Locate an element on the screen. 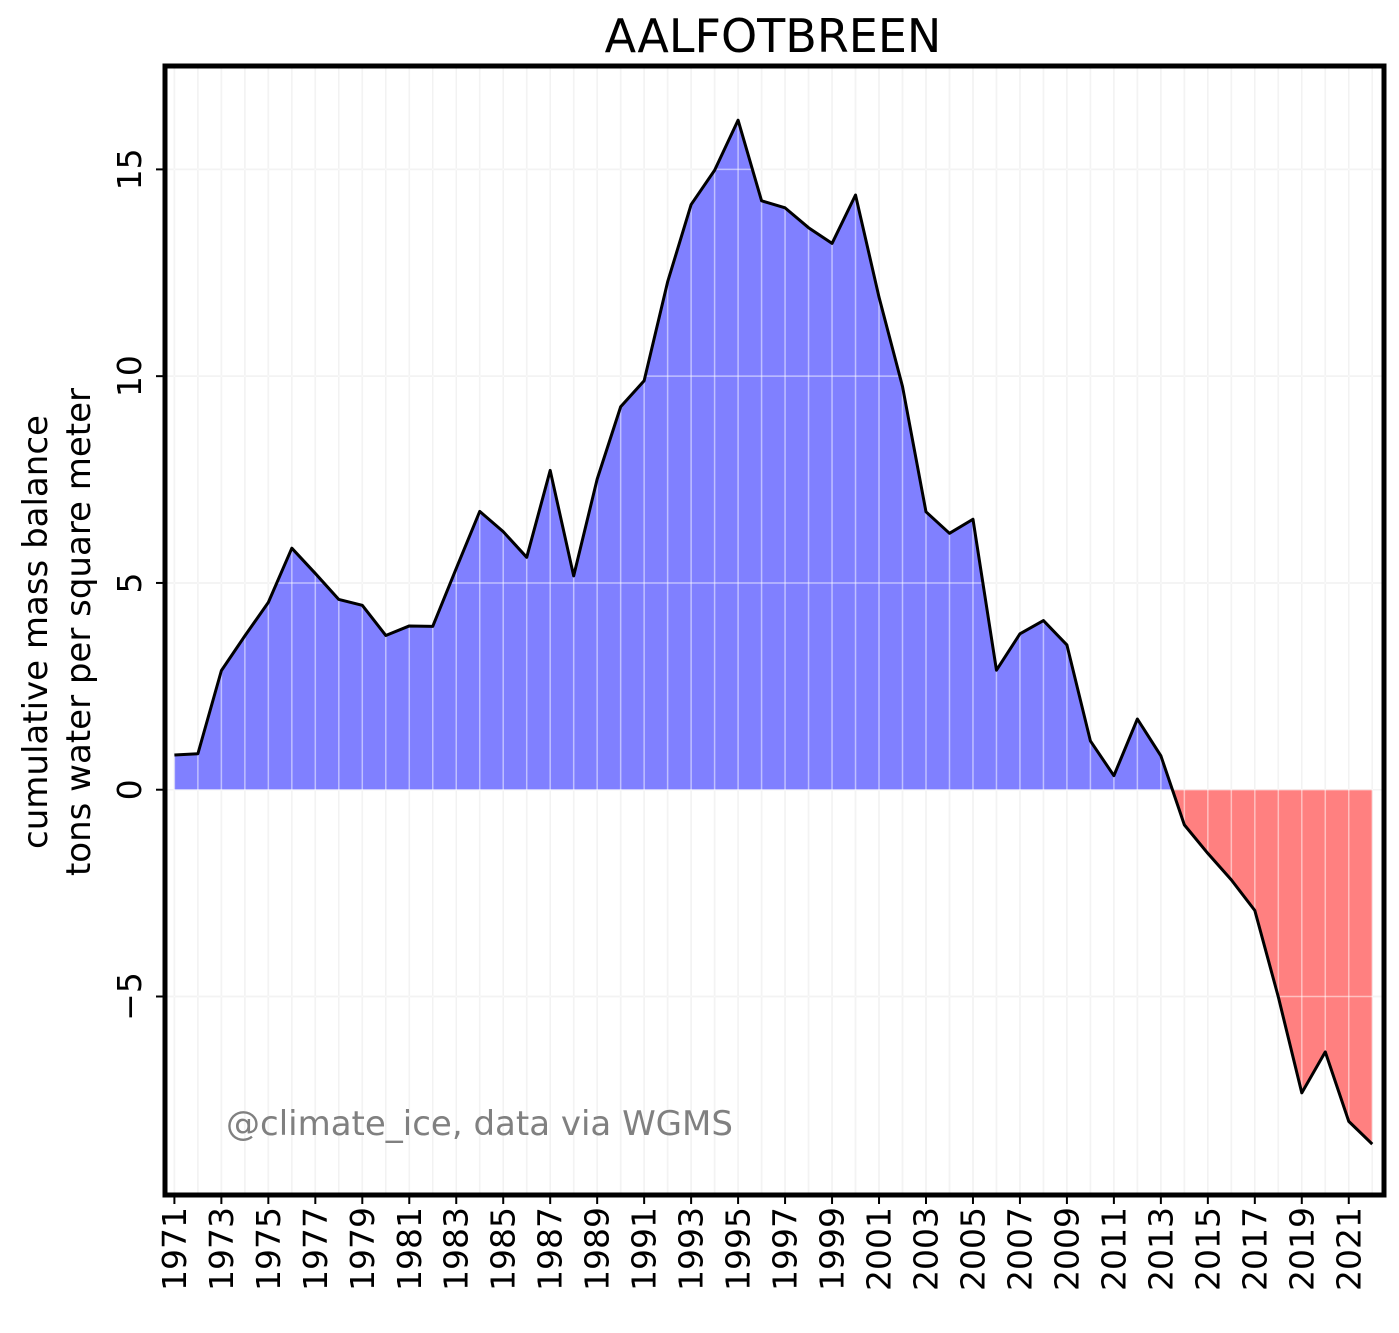 This screenshot has width=1399, height=1333. x-tick-label: 1983 is located at coordinates (456, 1249).